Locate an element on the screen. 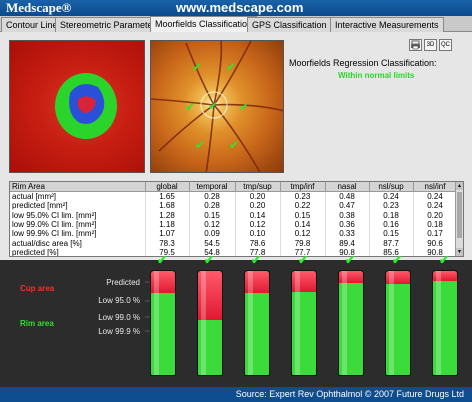  table-row: actual [mm²] 1.65 0.28 0.20 0.23 0.48 0.24 0.24 is located at coordinates (234, 196).